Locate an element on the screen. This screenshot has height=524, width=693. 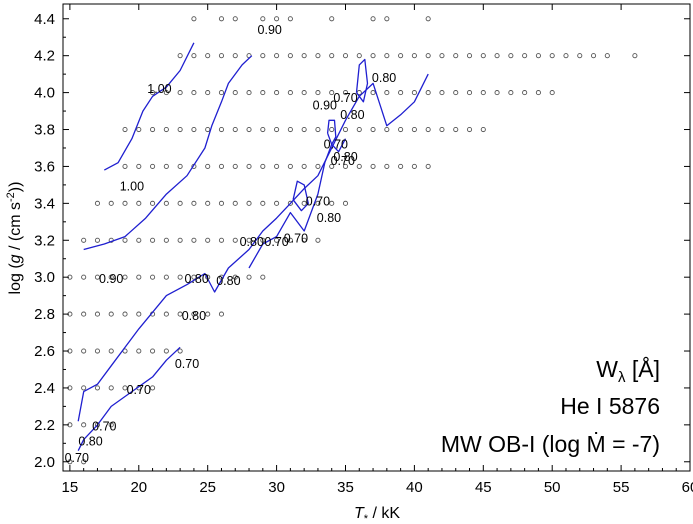
y-tick-label: 4.4 is located at coordinates (44, 19).